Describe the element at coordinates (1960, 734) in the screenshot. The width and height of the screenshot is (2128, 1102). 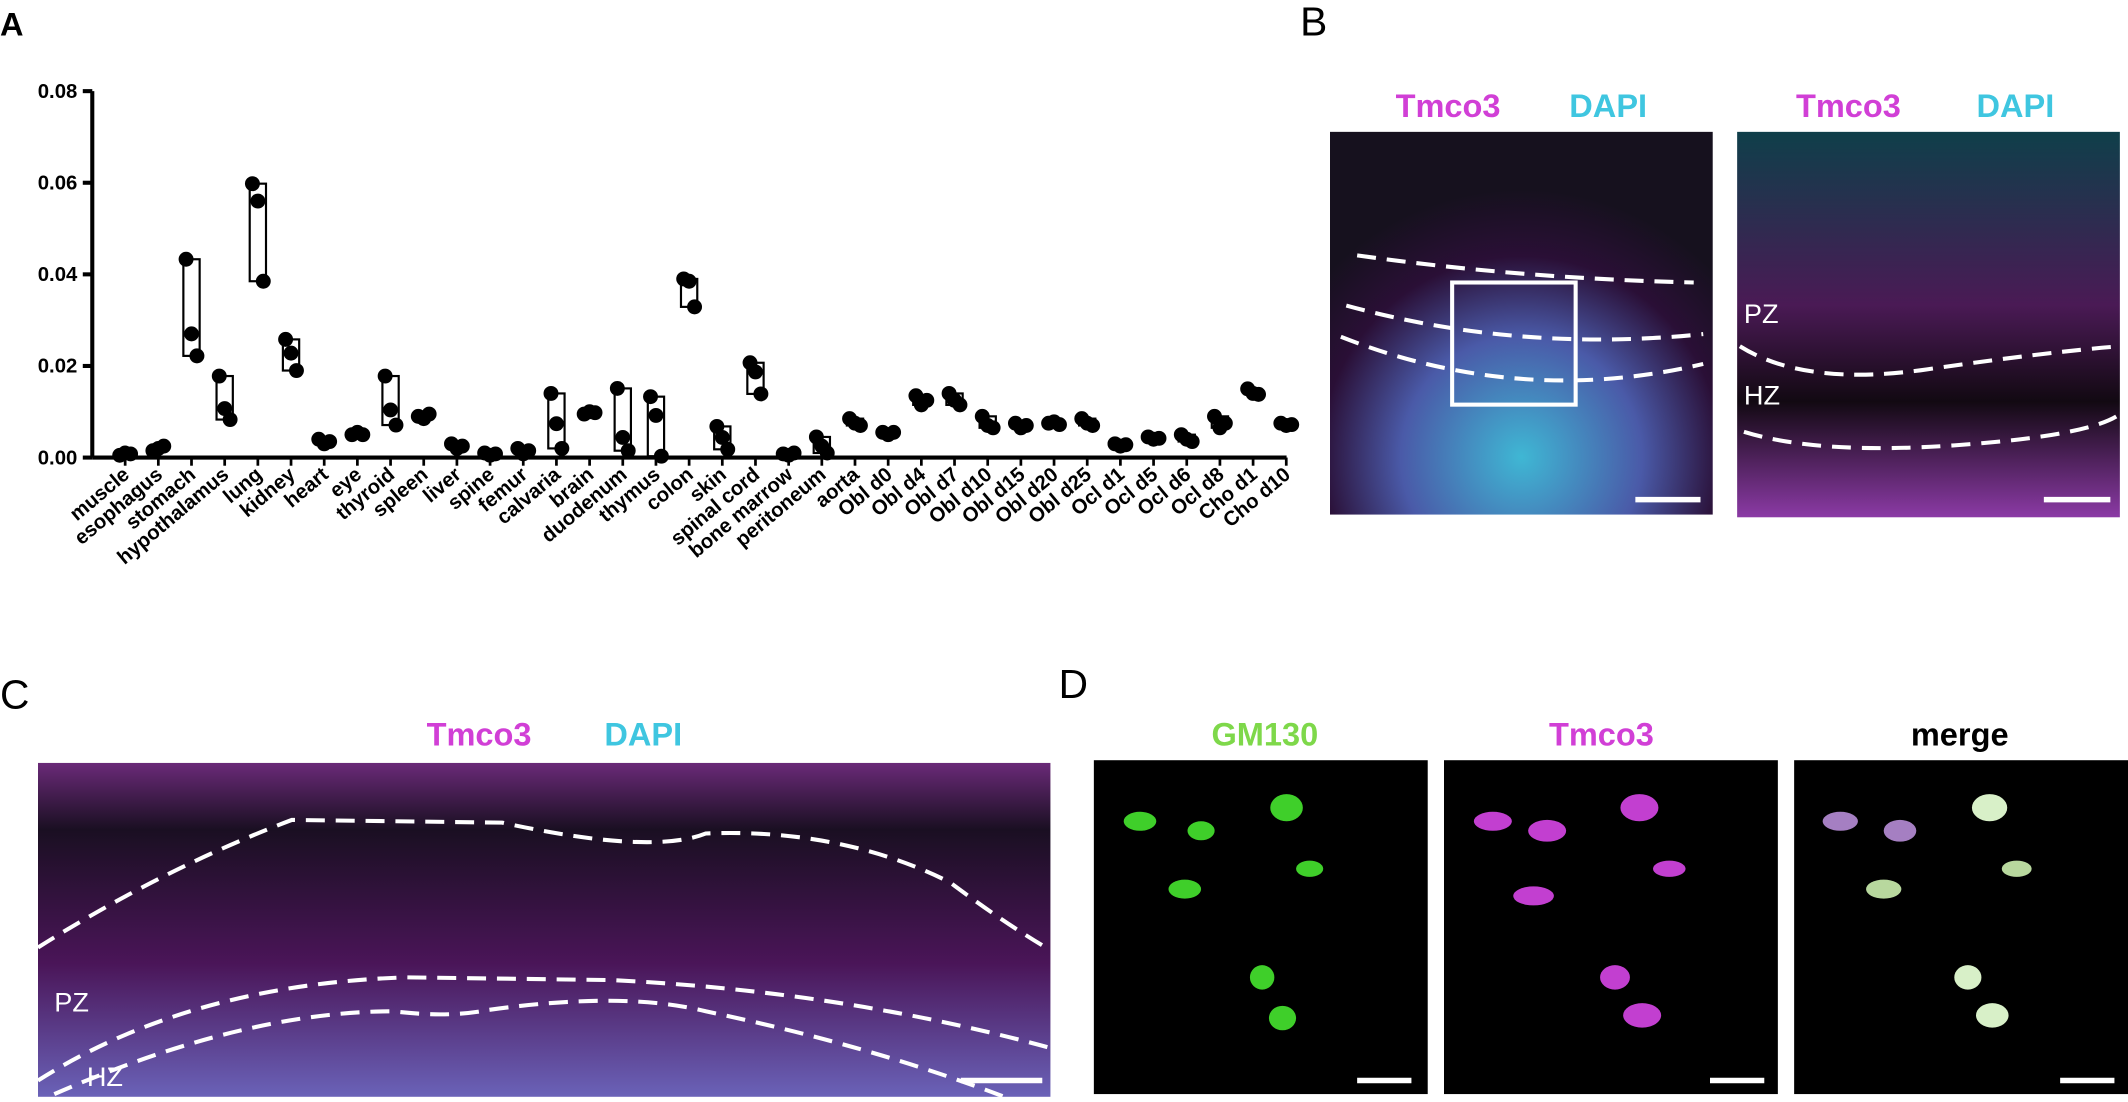
I see `channel-label: merge` at that location.